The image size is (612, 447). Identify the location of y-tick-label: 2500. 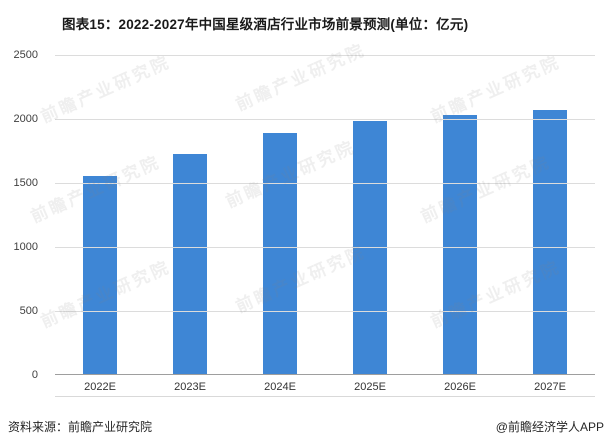
(25, 55).